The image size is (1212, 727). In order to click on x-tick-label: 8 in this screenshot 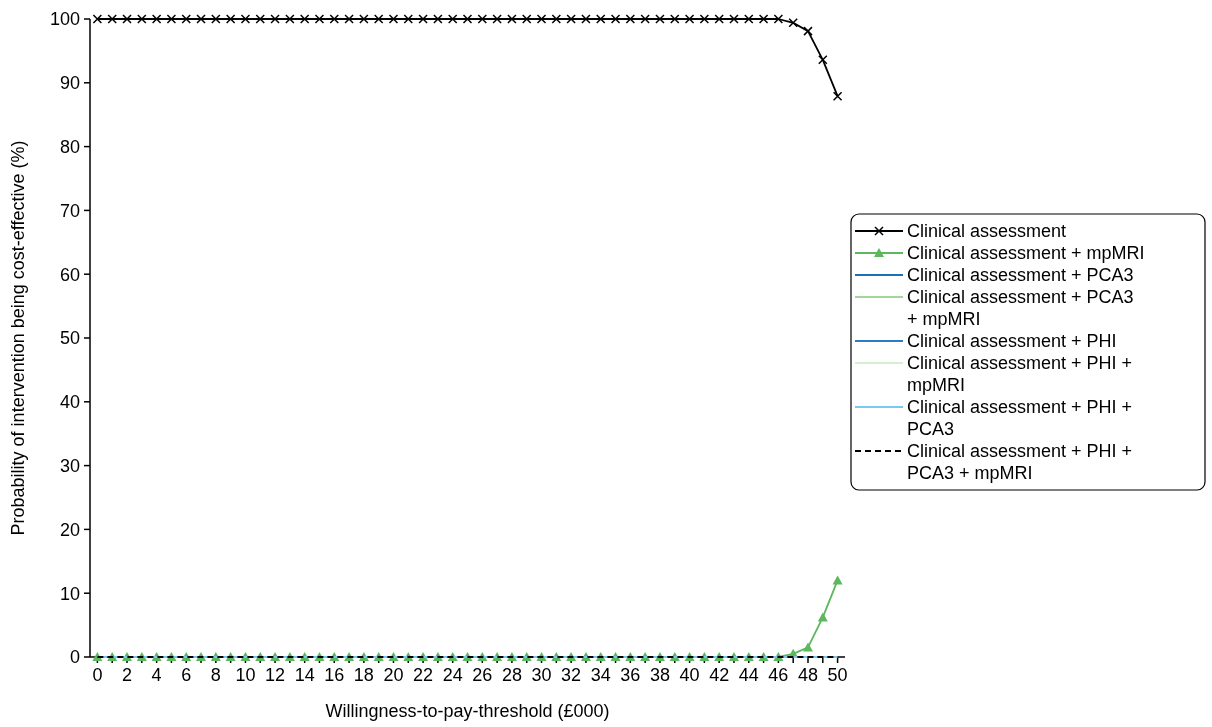, I will do `click(215, 675)`.